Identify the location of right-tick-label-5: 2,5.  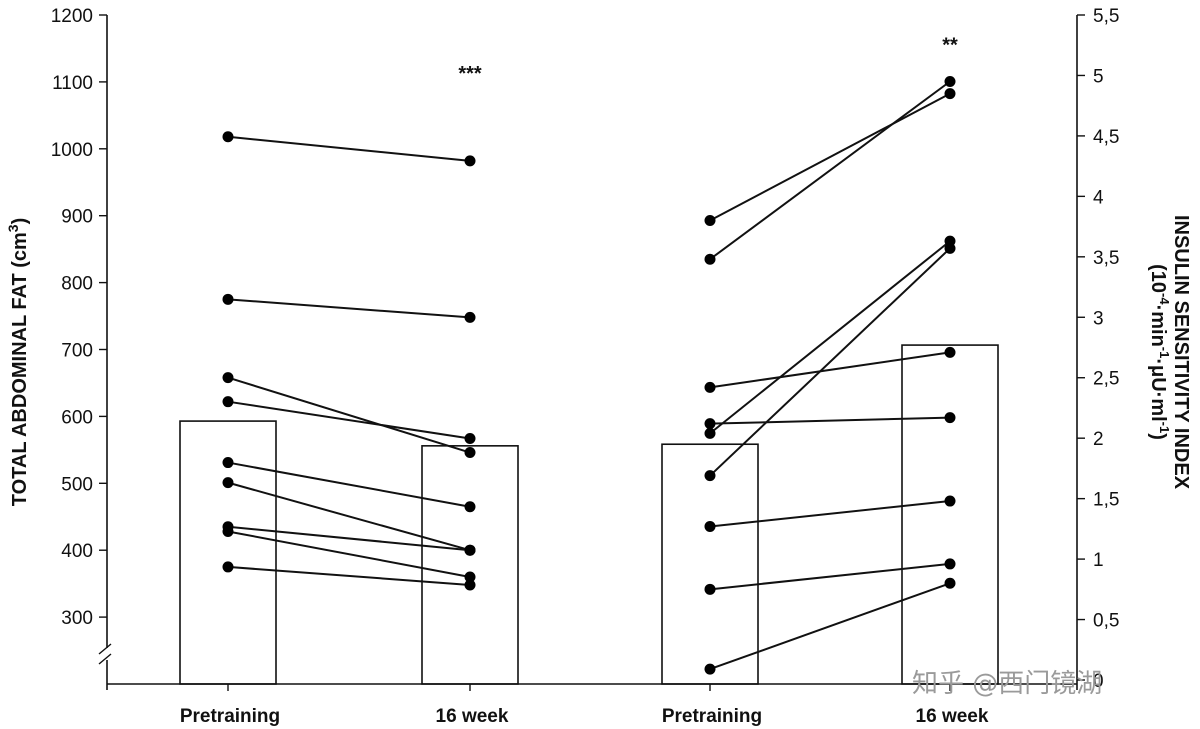
(1106, 379).